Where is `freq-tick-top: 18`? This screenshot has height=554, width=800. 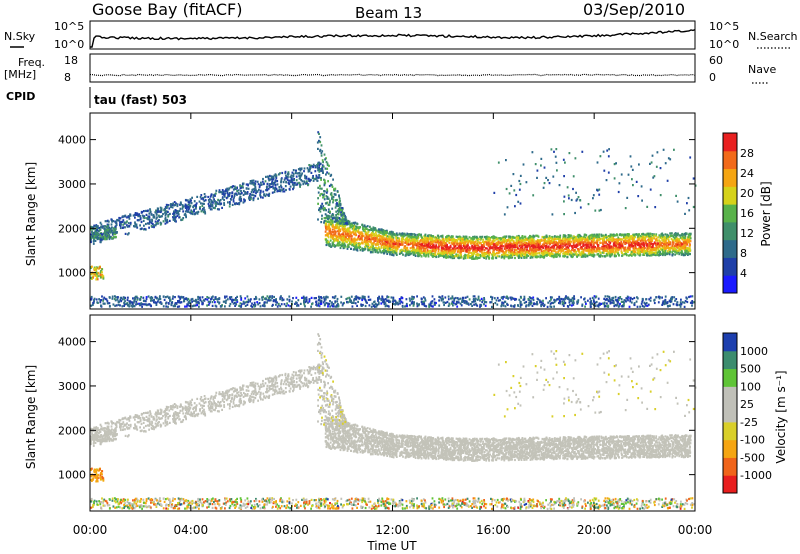
freq-tick-top: 18 is located at coordinates (71, 60).